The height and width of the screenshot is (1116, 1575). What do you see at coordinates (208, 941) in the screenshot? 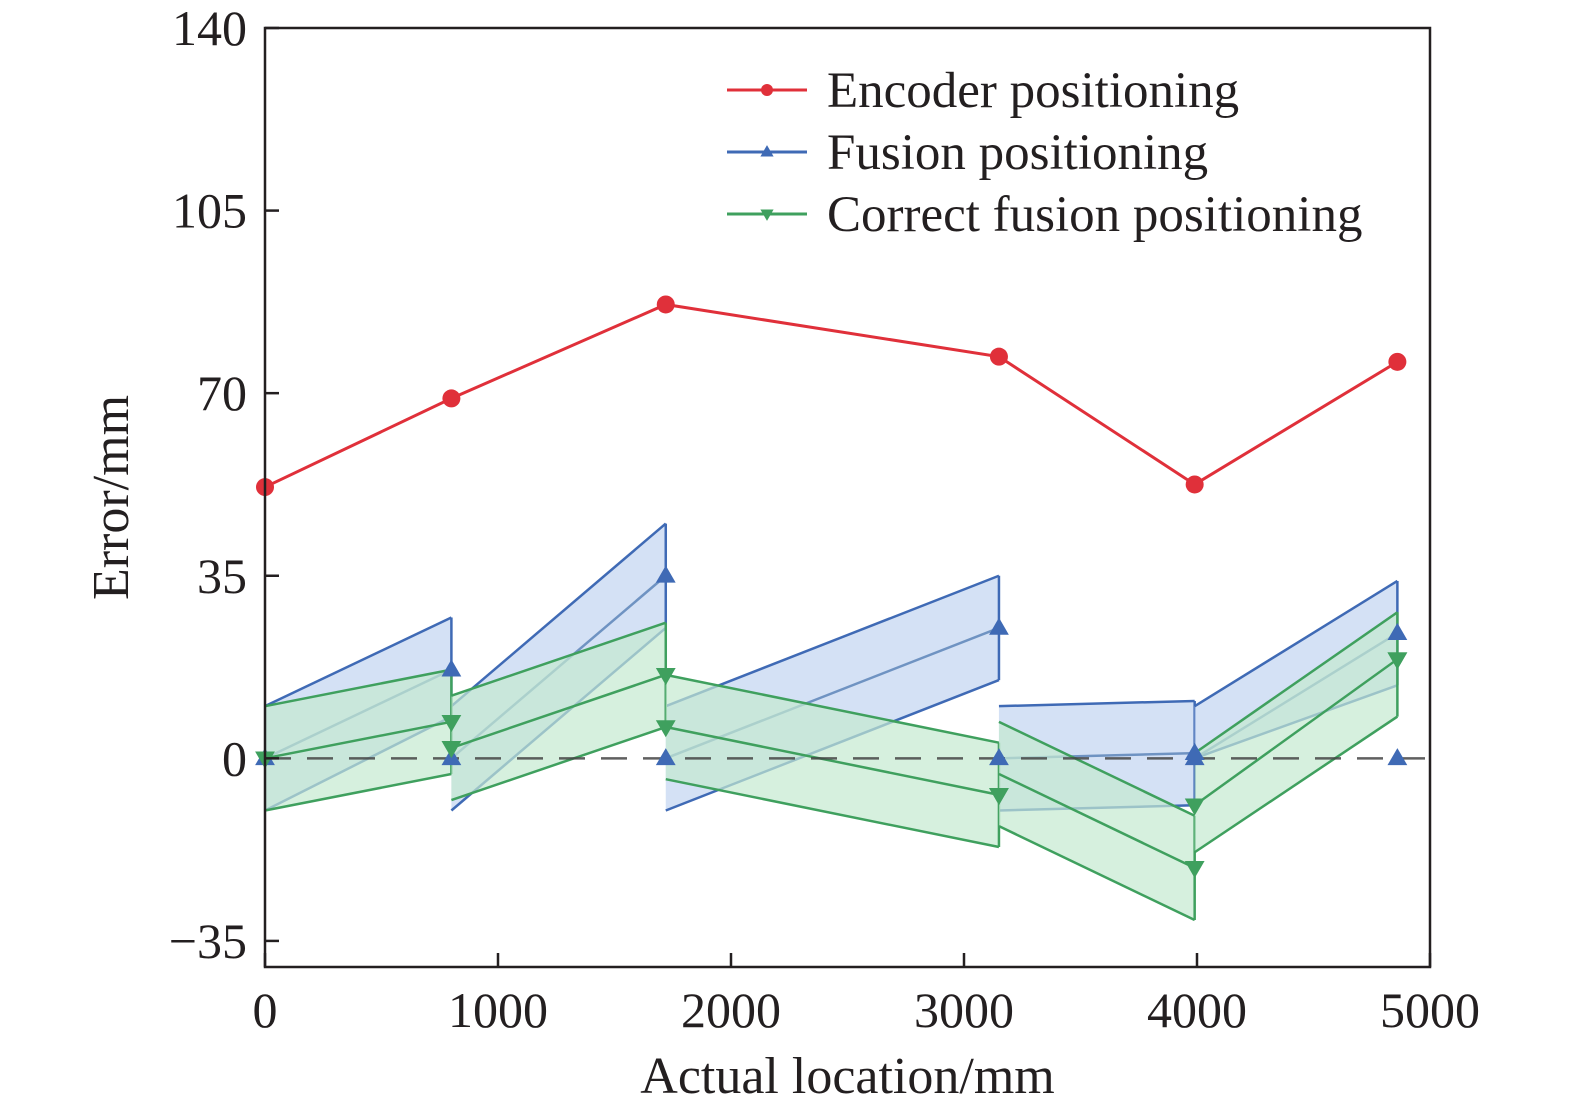
I see `y-tick-label-0: −35` at bounding box center [208, 941].